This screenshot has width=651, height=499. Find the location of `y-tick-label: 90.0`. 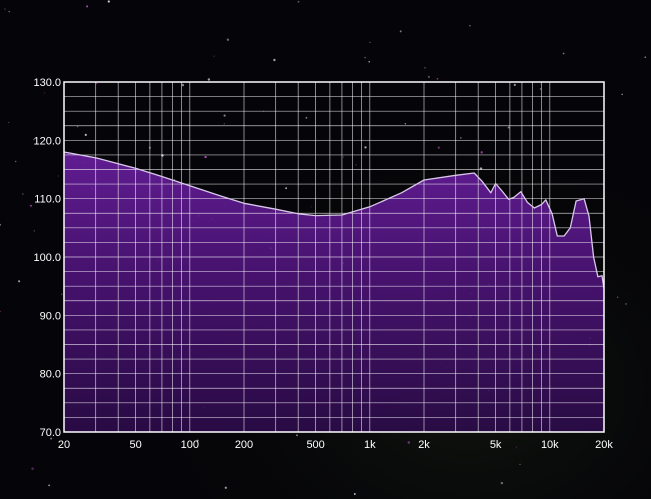

y-tick-label: 90.0 is located at coordinates (50, 316).